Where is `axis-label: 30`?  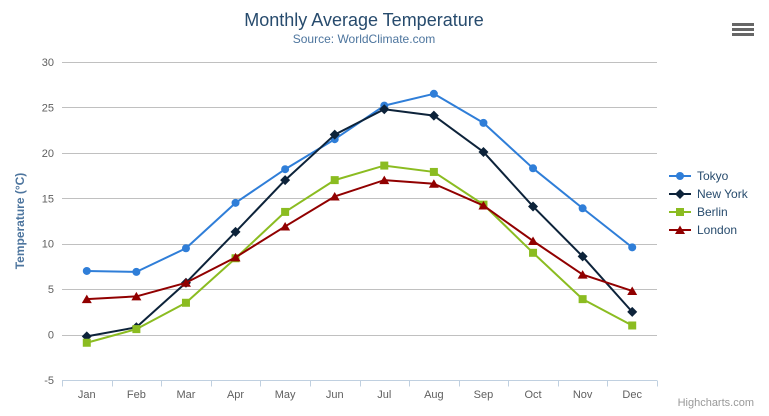 axis-label: 30 is located at coordinates (48, 63).